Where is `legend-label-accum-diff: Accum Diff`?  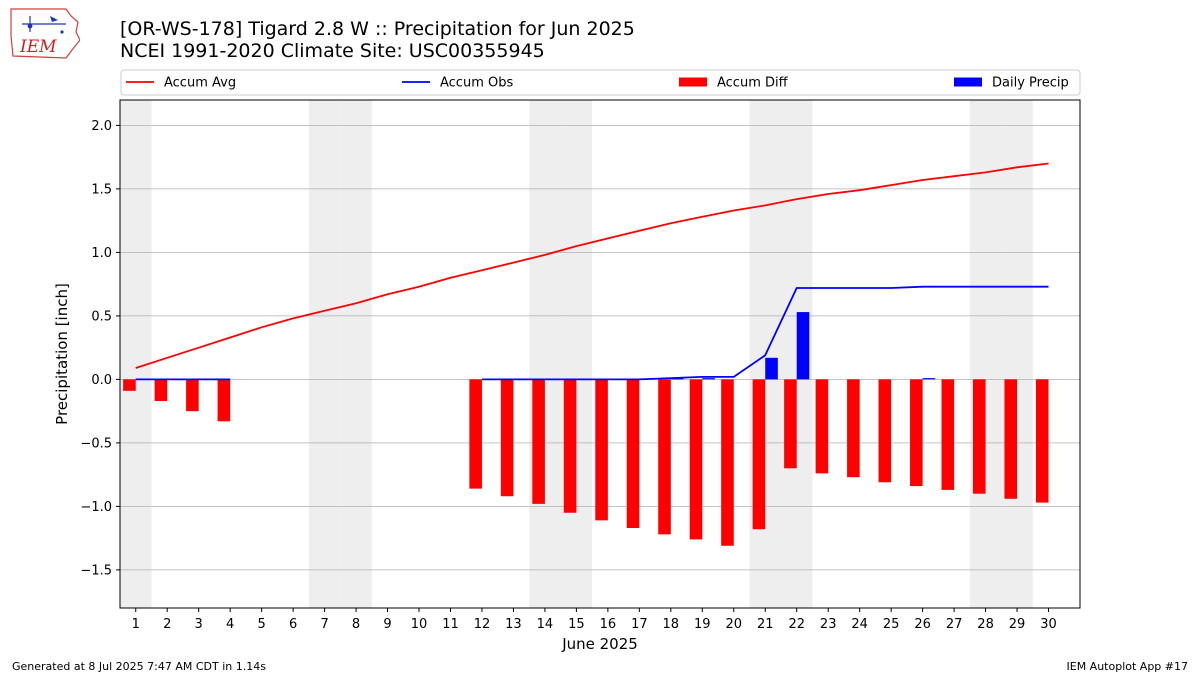 legend-label-accum-diff: Accum Diff is located at coordinates (753, 83).